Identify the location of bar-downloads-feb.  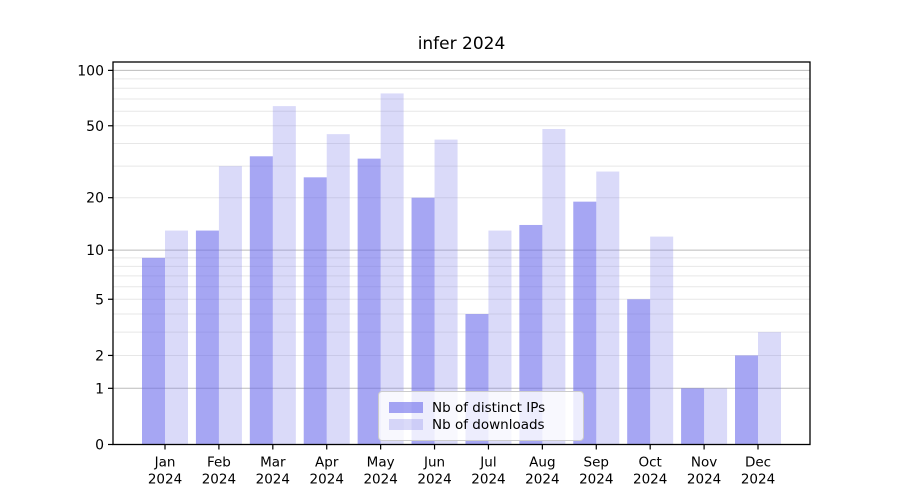
(230, 305).